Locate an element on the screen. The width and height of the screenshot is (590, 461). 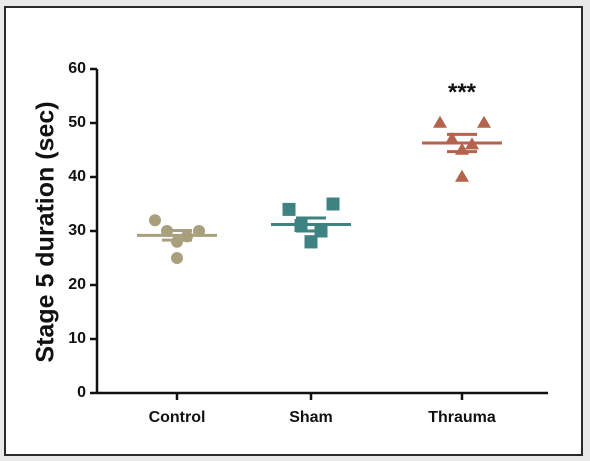
significance-annotation: *** is located at coordinates (462, 92).